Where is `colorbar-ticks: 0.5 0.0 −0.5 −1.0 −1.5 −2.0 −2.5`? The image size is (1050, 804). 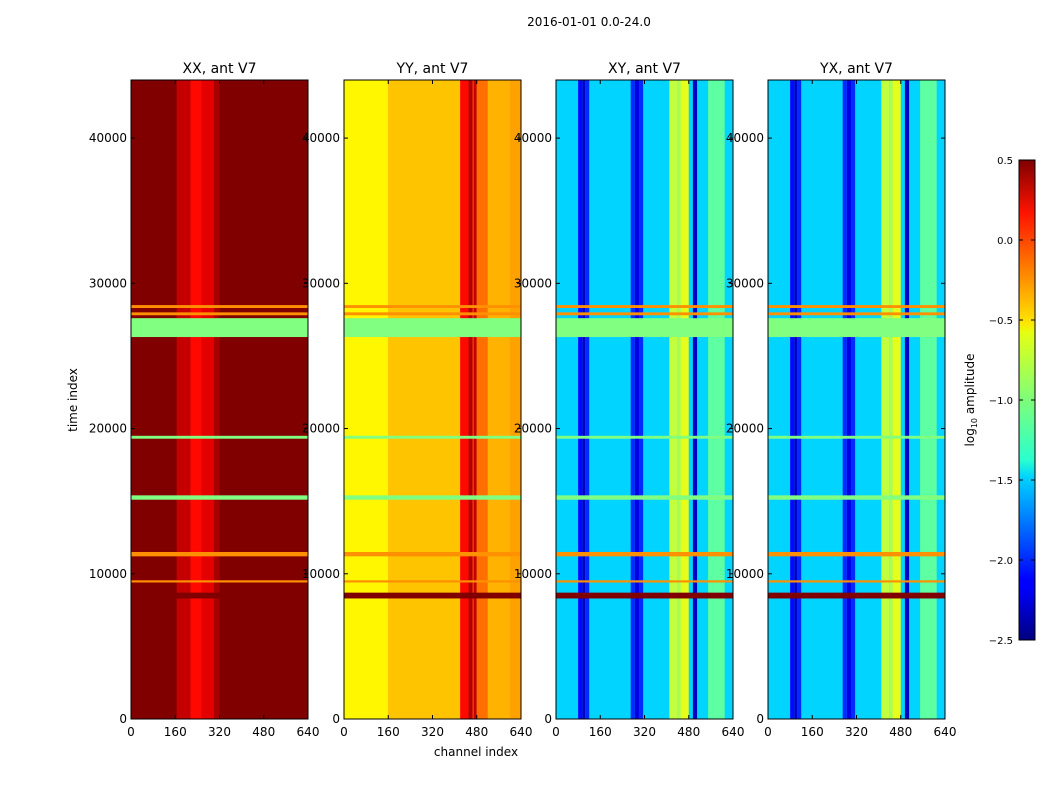 colorbar-ticks: 0.5 0.0 −0.5 −1.0 −1.5 −2.0 −2.5 is located at coordinates (1012, 401).